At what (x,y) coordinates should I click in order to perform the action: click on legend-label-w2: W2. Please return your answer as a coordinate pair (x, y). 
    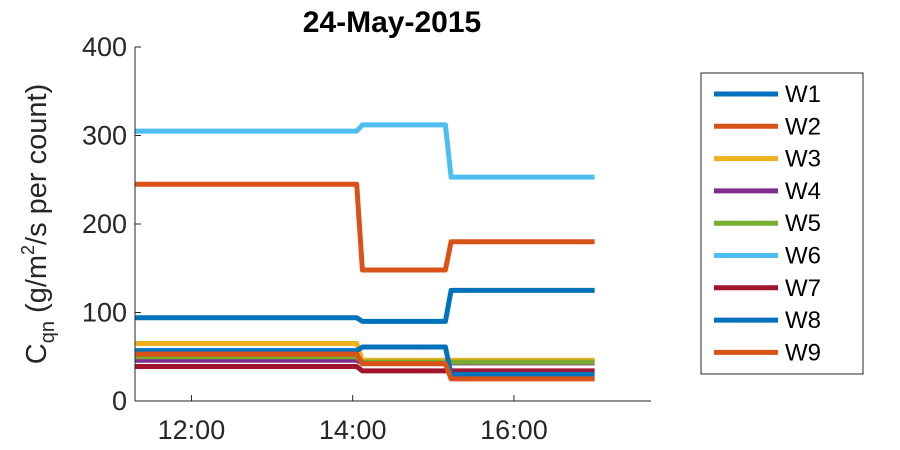
    Looking at the image, I should click on (803, 126).